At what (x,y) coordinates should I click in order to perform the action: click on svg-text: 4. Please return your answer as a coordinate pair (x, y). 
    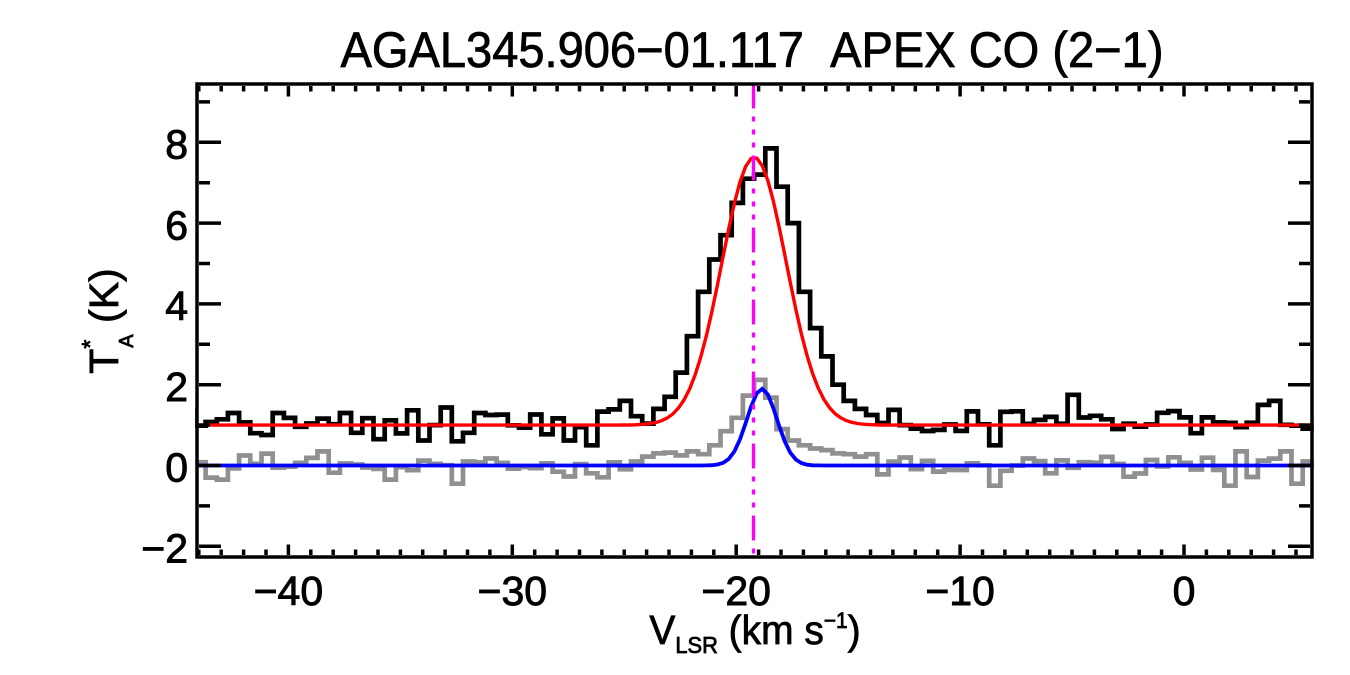
    Looking at the image, I should click on (176, 306).